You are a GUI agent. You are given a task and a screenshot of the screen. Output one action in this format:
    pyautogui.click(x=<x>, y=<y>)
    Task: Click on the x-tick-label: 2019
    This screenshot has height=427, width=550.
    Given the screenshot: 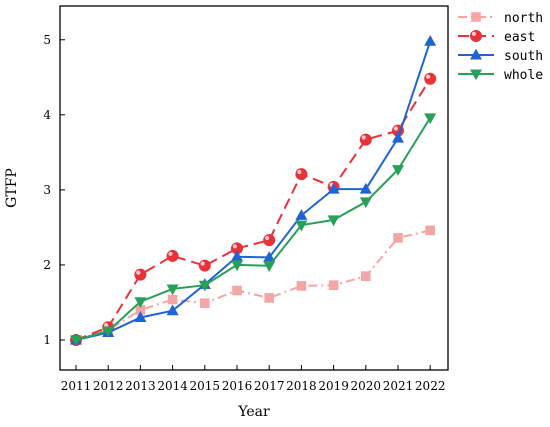 What is the action you would take?
    pyautogui.click(x=333, y=386)
    